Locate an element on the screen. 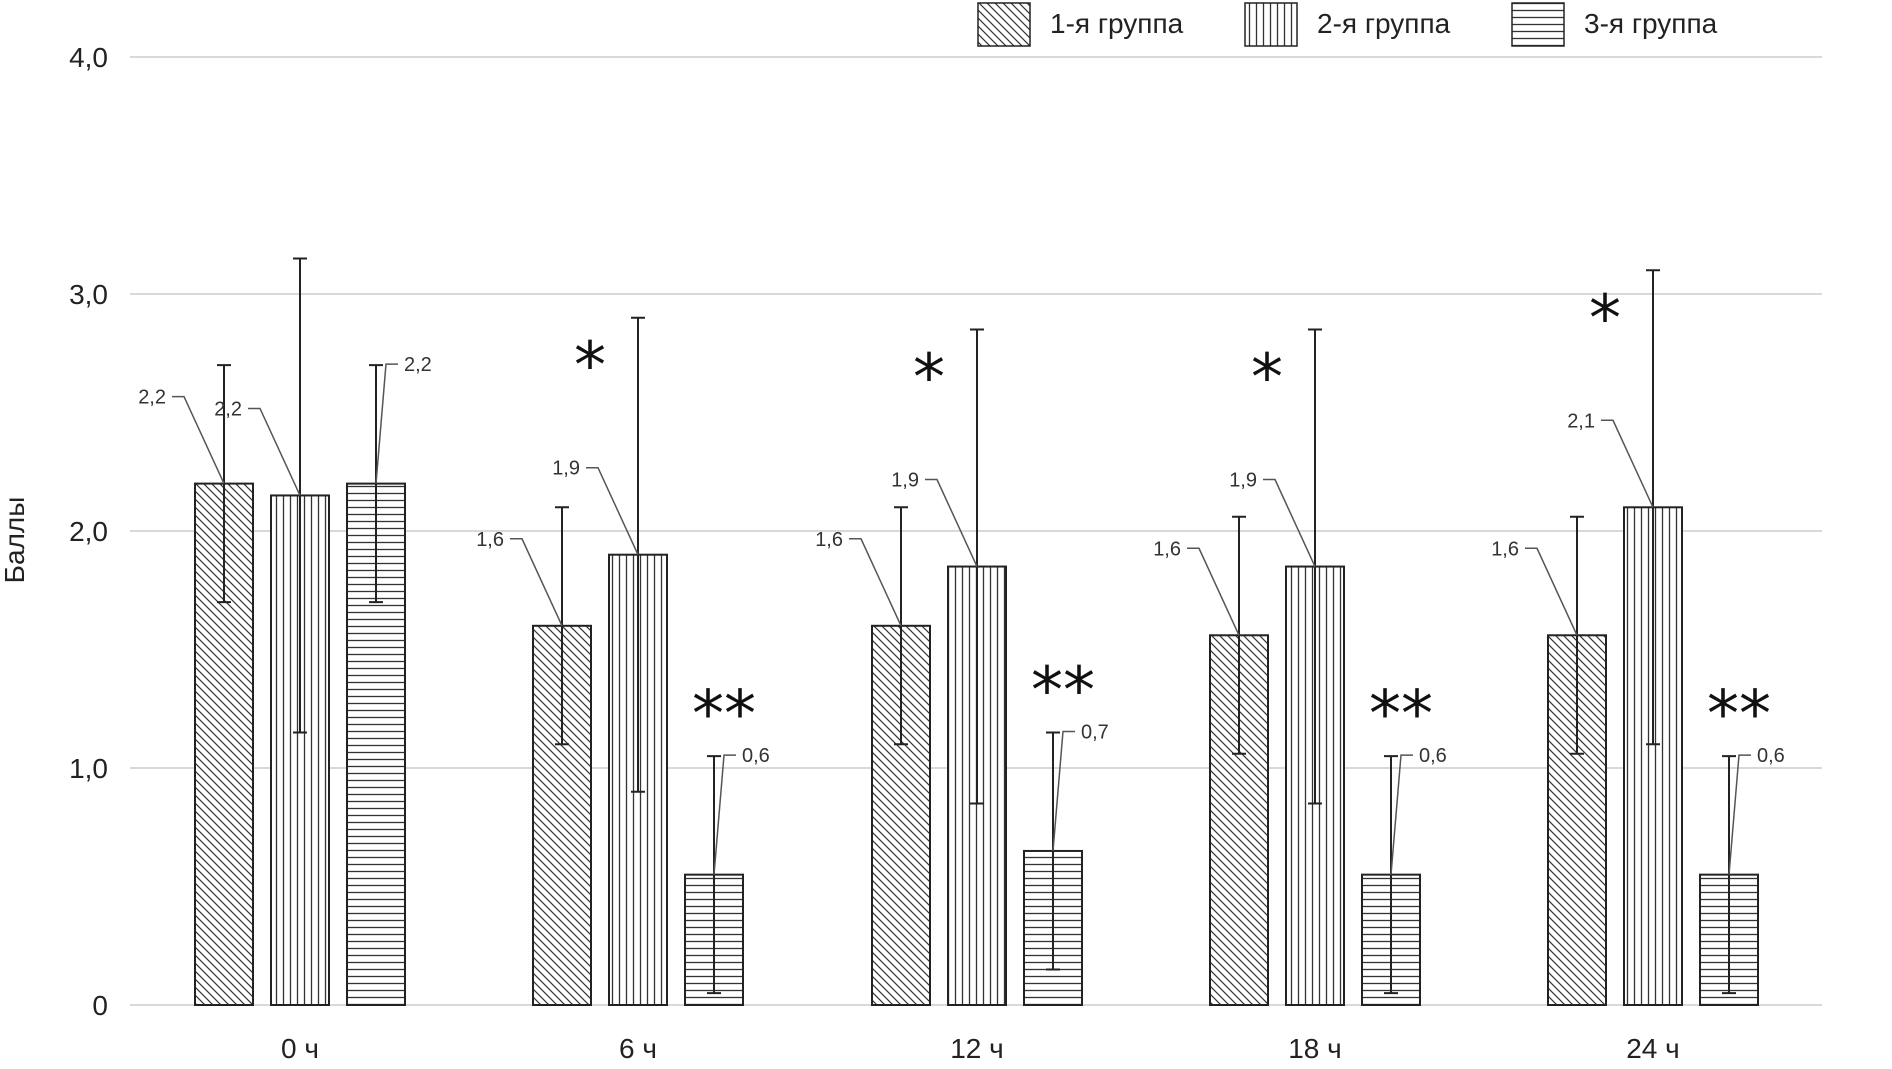 Image resolution: width=1892 pixels, height=1069 pixels. x-tick-label: 0 ч is located at coordinates (300, 1048).